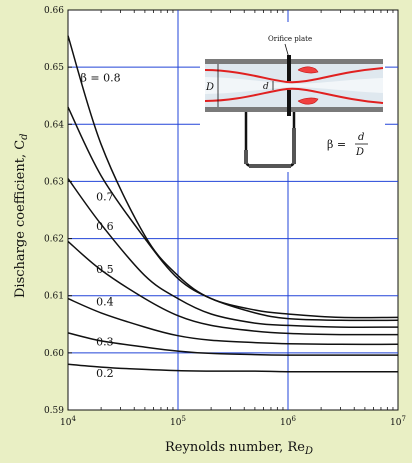  I want to click on recirculation-eddies, so click(308, 85).